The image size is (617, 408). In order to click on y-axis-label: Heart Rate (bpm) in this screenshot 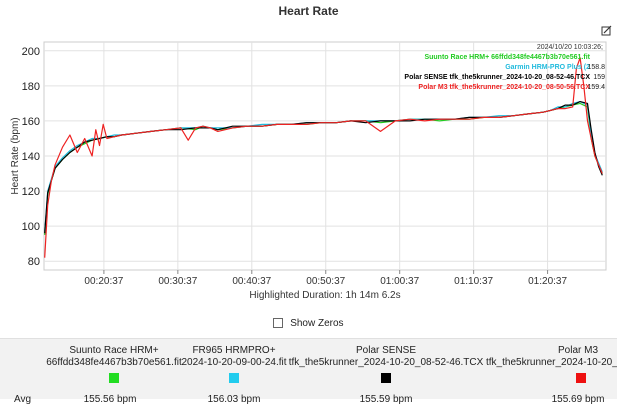, I will do `click(15, 155)`.